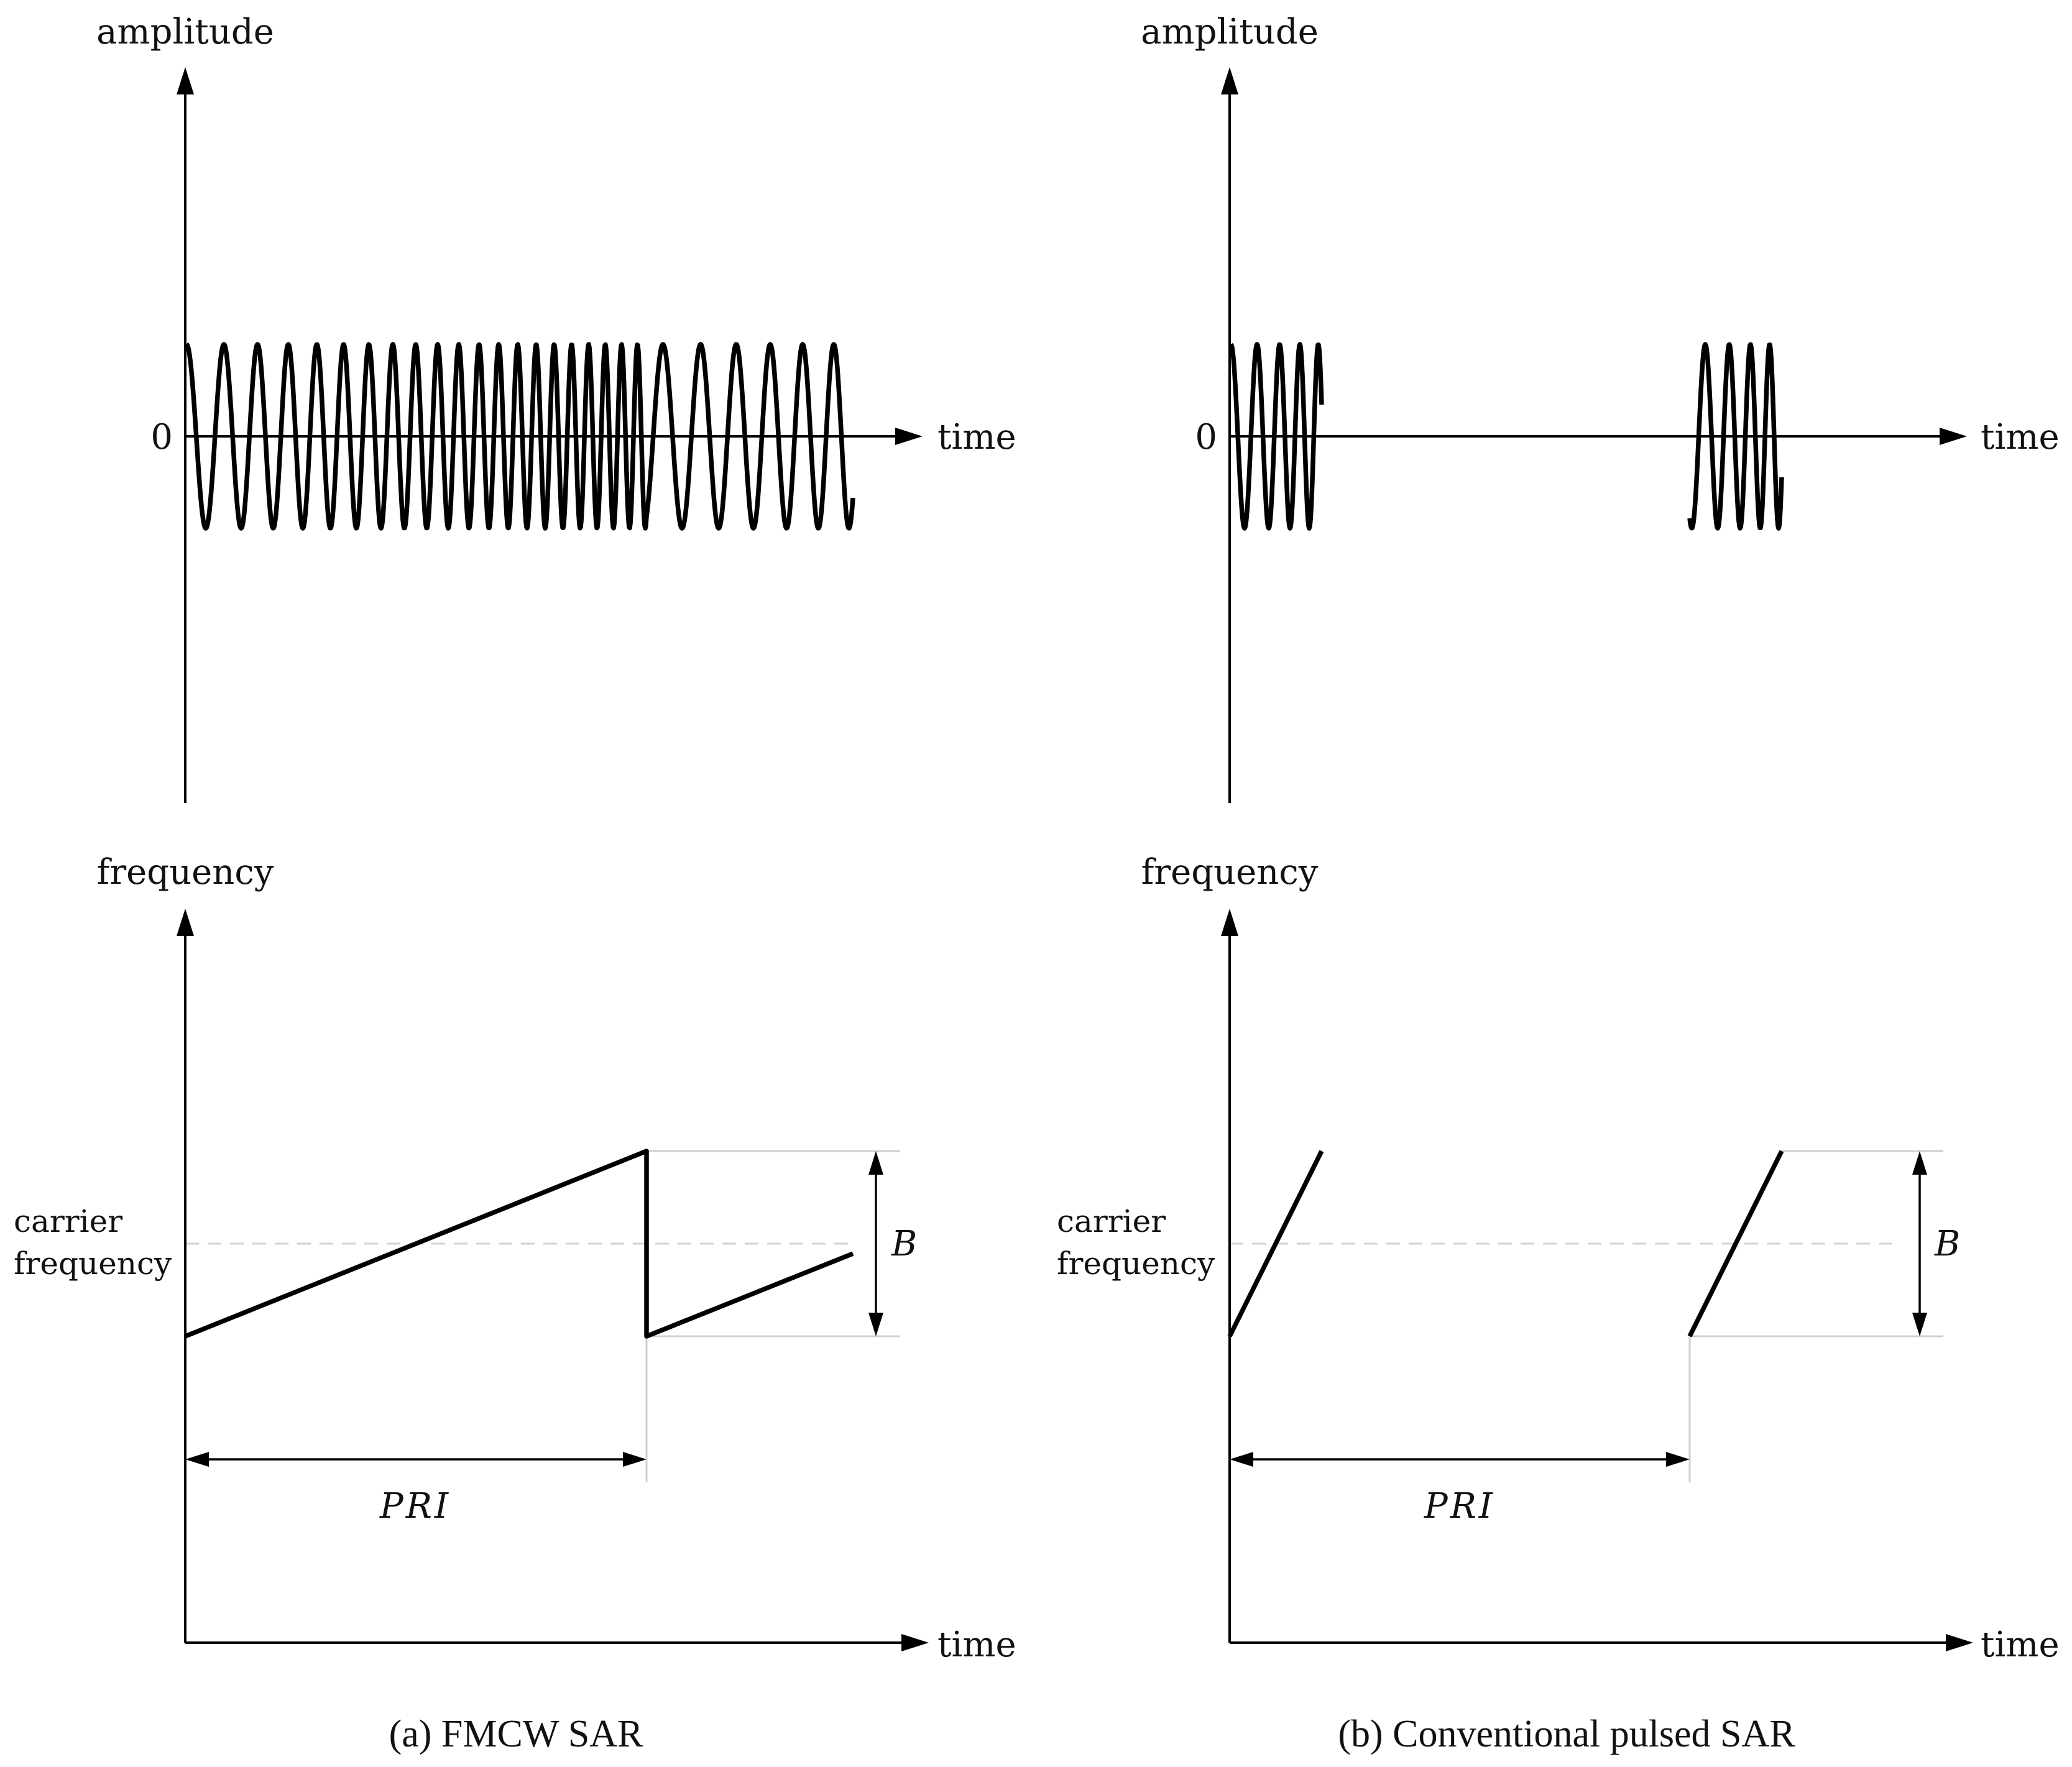 The width and height of the screenshot is (2072, 1767). Describe the element at coordinates (1229, 922) in the screenshot. I see `panel-b-frequency-y-arrowhead` at that location.